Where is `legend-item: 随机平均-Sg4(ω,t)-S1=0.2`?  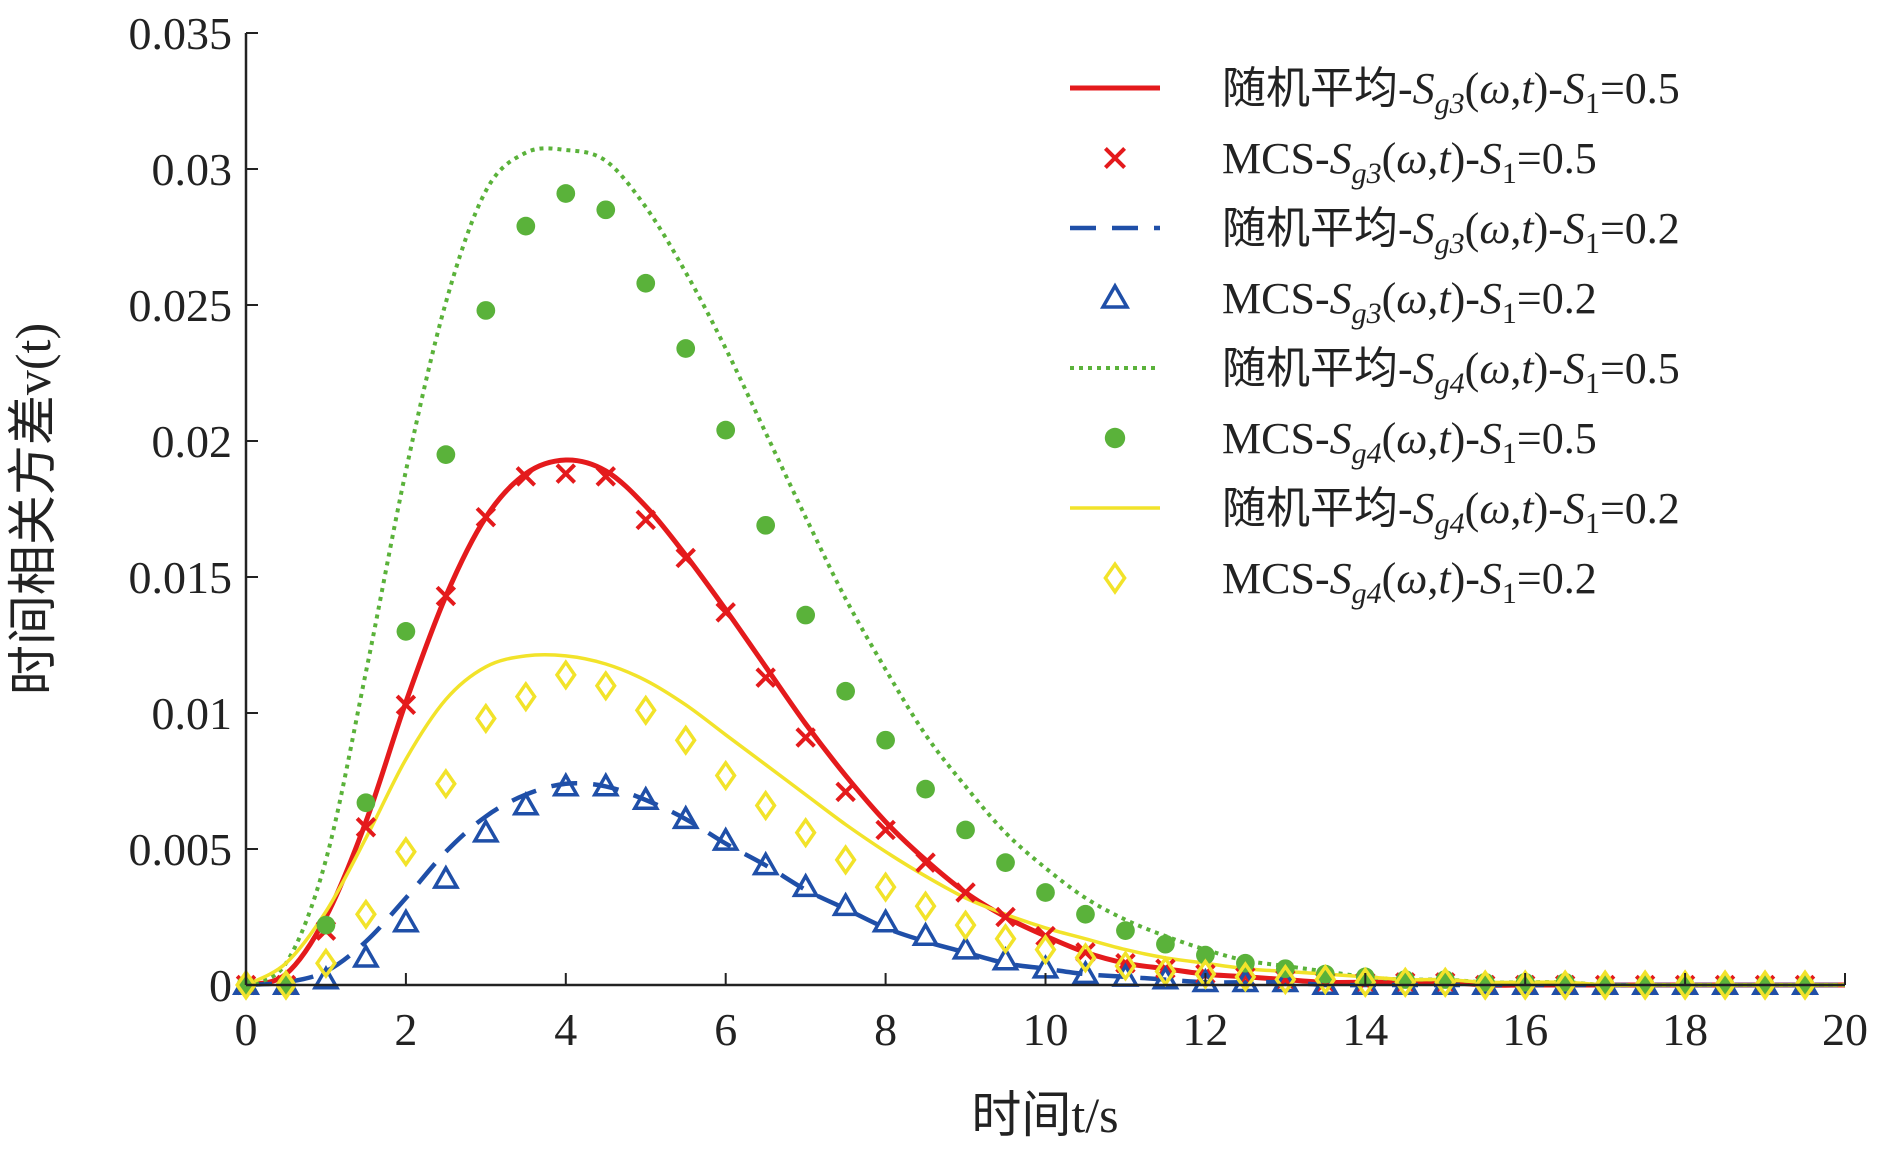 legend-item: 随机平均-Sg4(ω,t)-S1=0.2 is located at coordinates (1375, 512).